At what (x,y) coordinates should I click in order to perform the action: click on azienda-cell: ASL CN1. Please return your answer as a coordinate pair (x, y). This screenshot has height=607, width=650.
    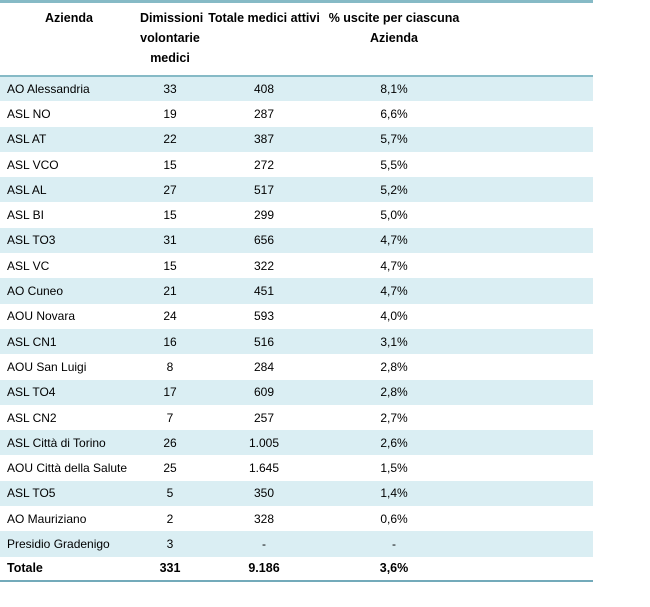
    Looking at the image, I should click on (69, 341).